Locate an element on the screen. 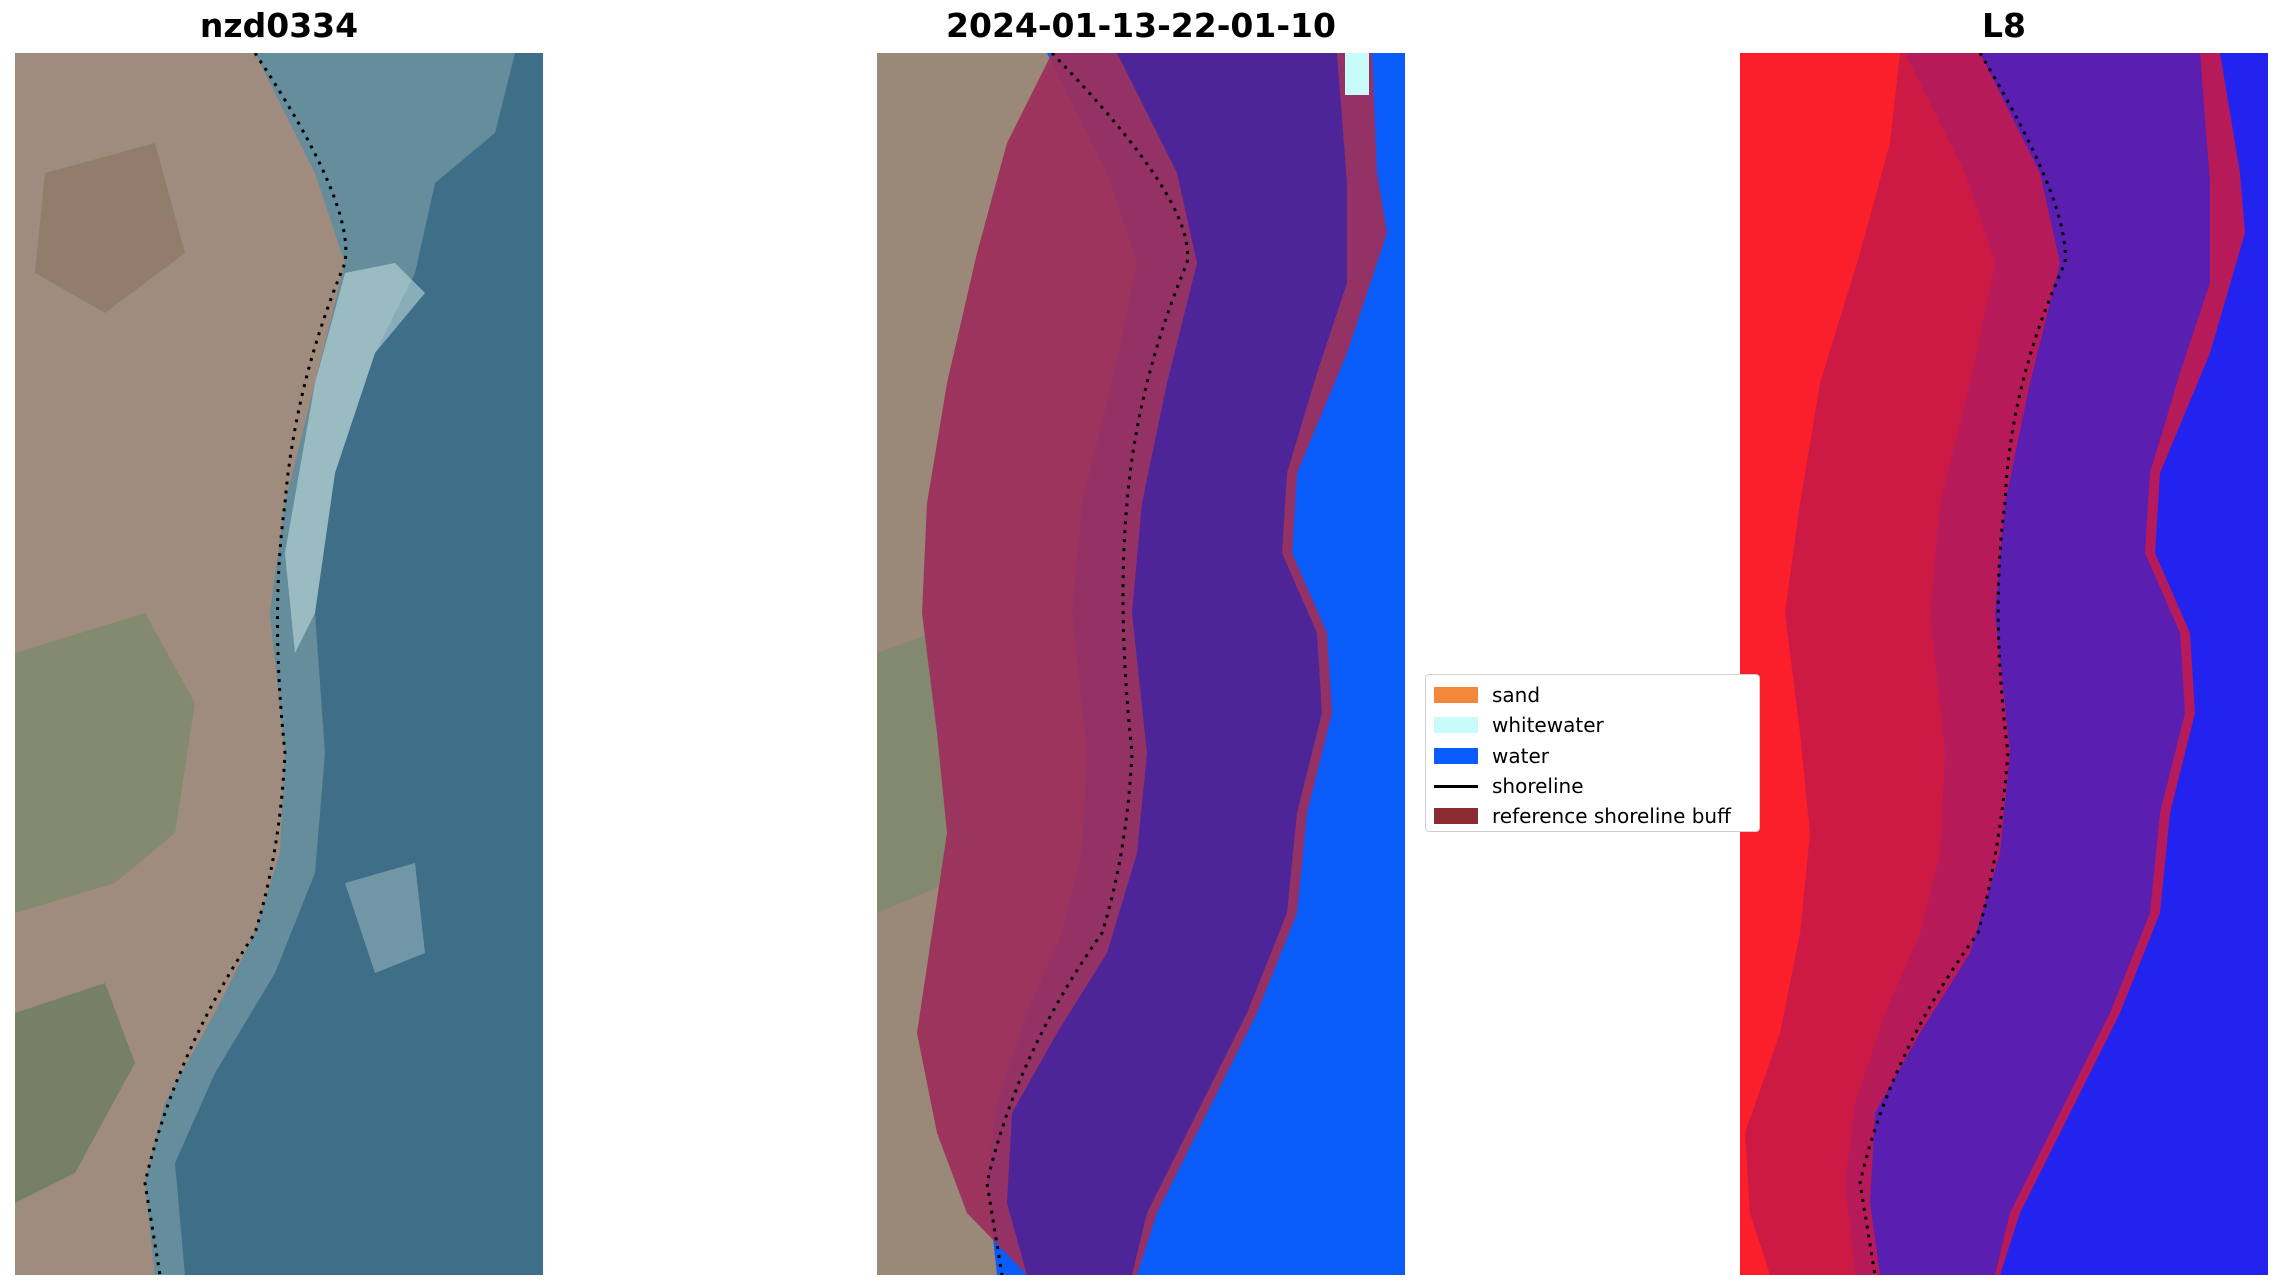 The height and width of the screenshot is (1283, 2278). legend-item-reference-buffer: reference shoreline buff is located at coordinates (1582, 816).